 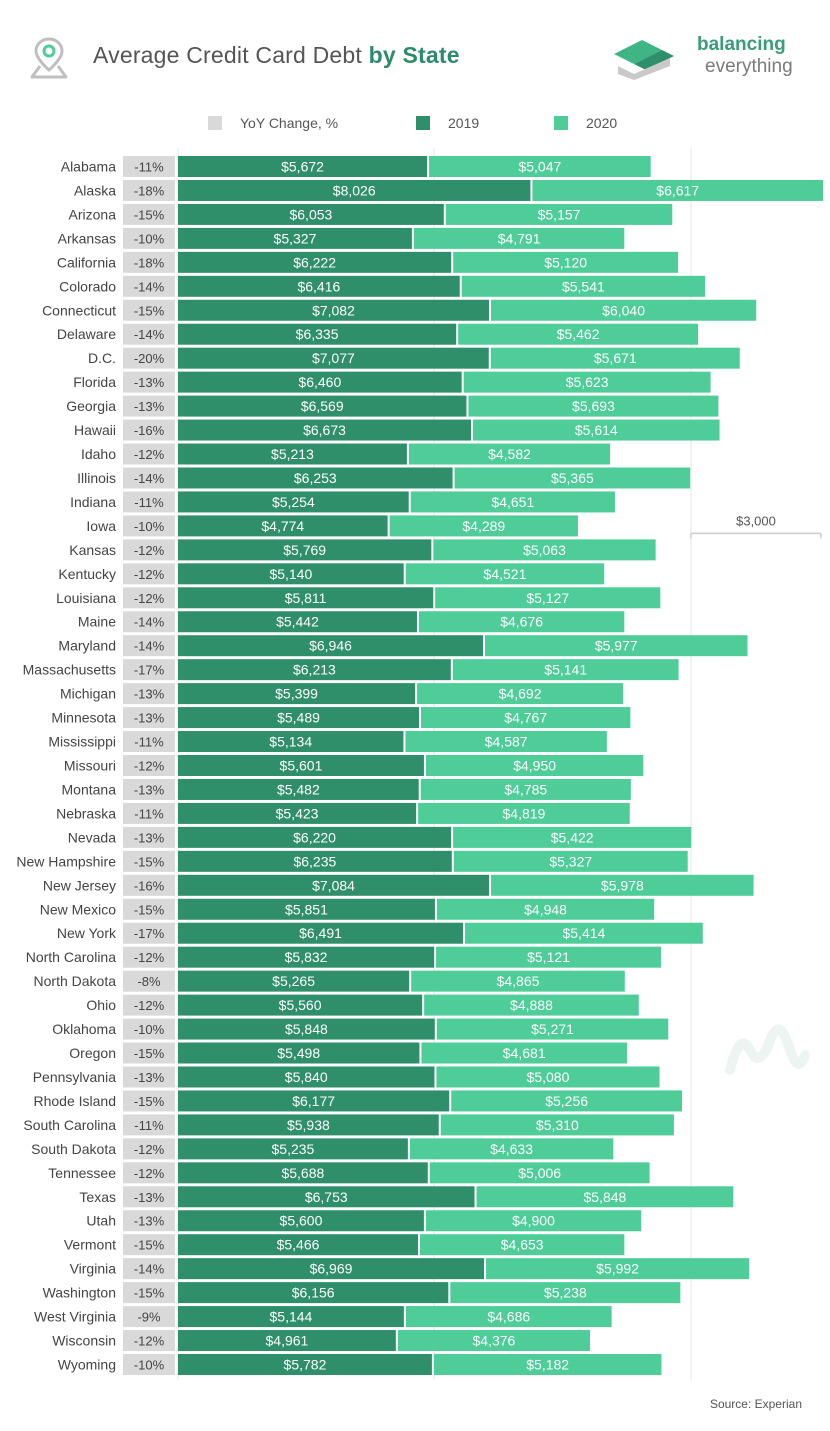 I want to click on data-label-2019: $5,489, so click(x=298, y=718).